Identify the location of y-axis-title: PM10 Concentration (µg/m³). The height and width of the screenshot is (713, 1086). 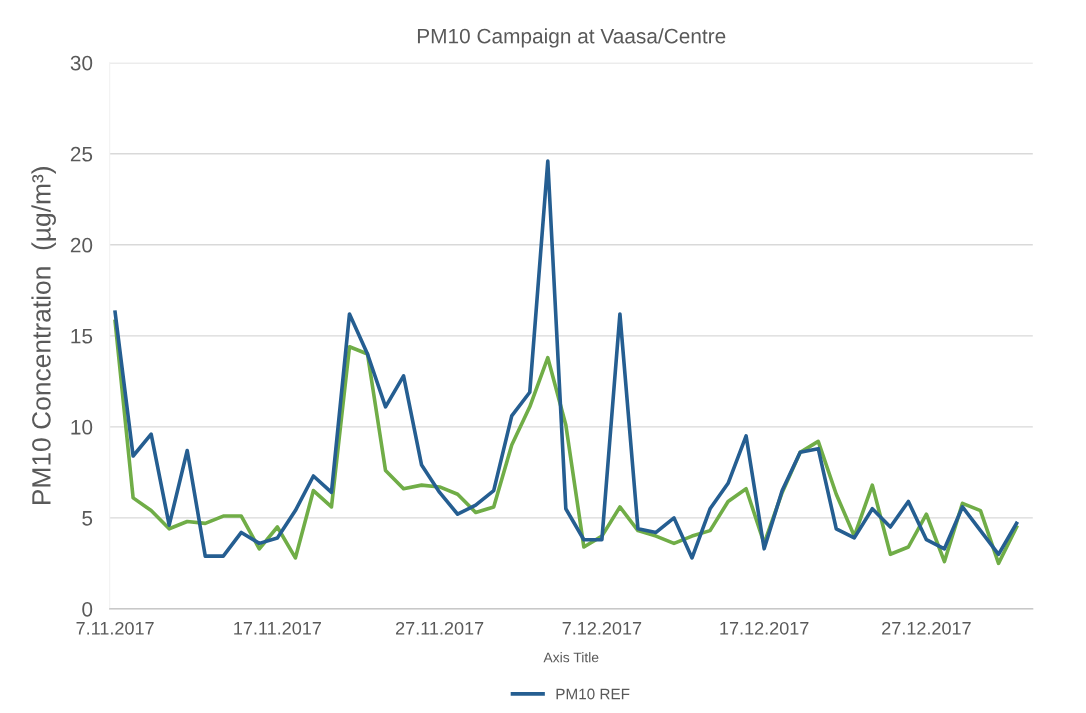
(43, 336).